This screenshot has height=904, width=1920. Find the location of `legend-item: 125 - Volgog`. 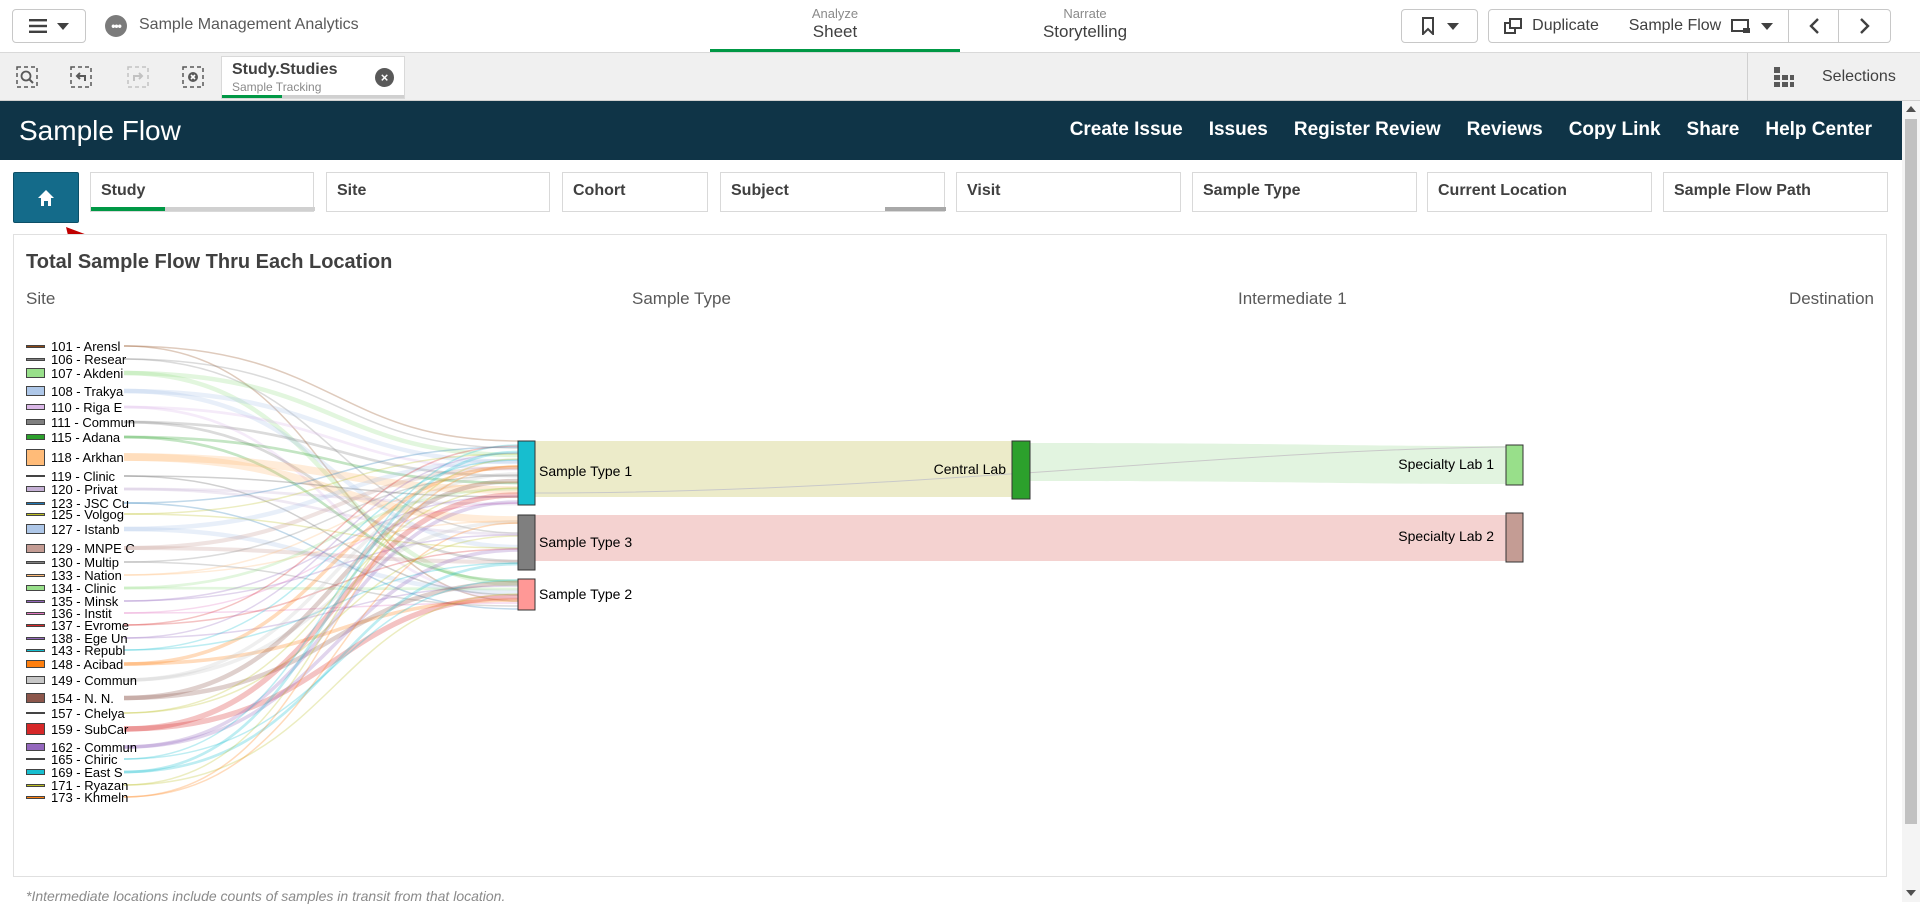

legend-item: 125 - Volgog is located at coordinates (75, 514).